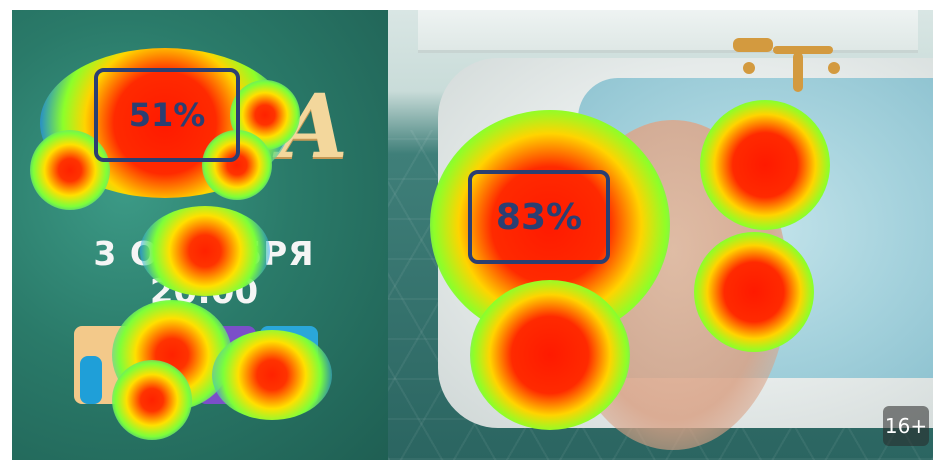 The width and height of the screenshot is (935, 470). What do you see at coordinates (793, 67) in the screenshot?
I see `faucet-icon` at bounding box center [793, 67].